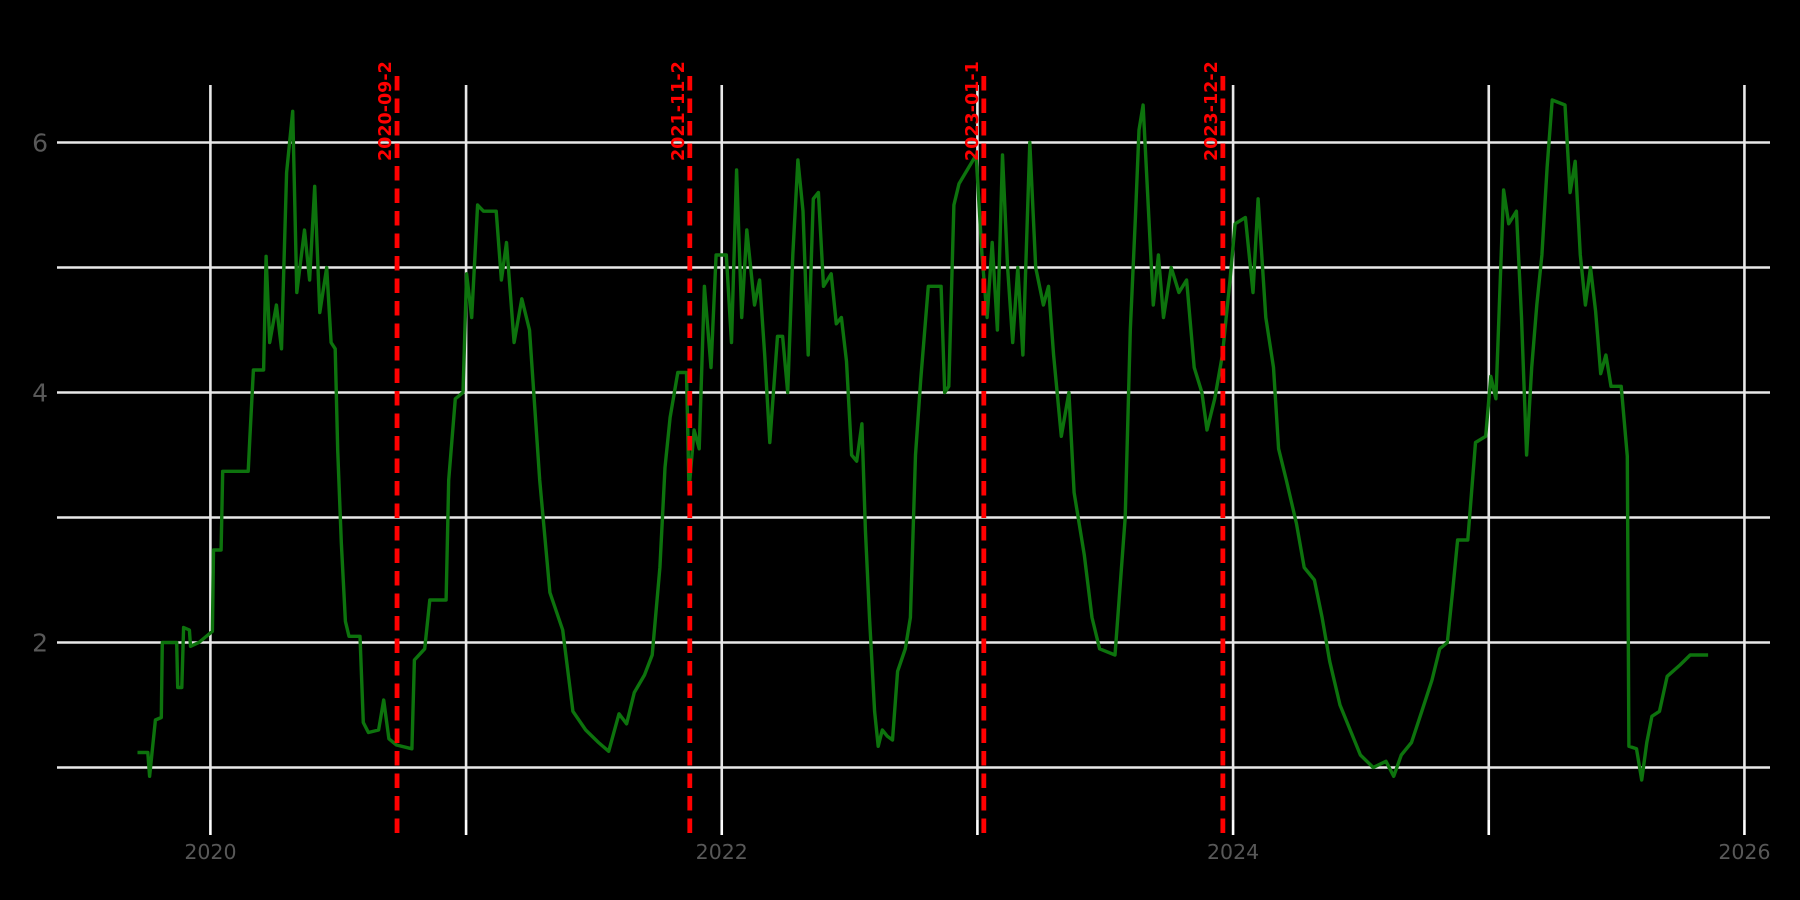 The image size is (1800, 900). I want to click on x-tick-label: 2020, so click(210, 852).